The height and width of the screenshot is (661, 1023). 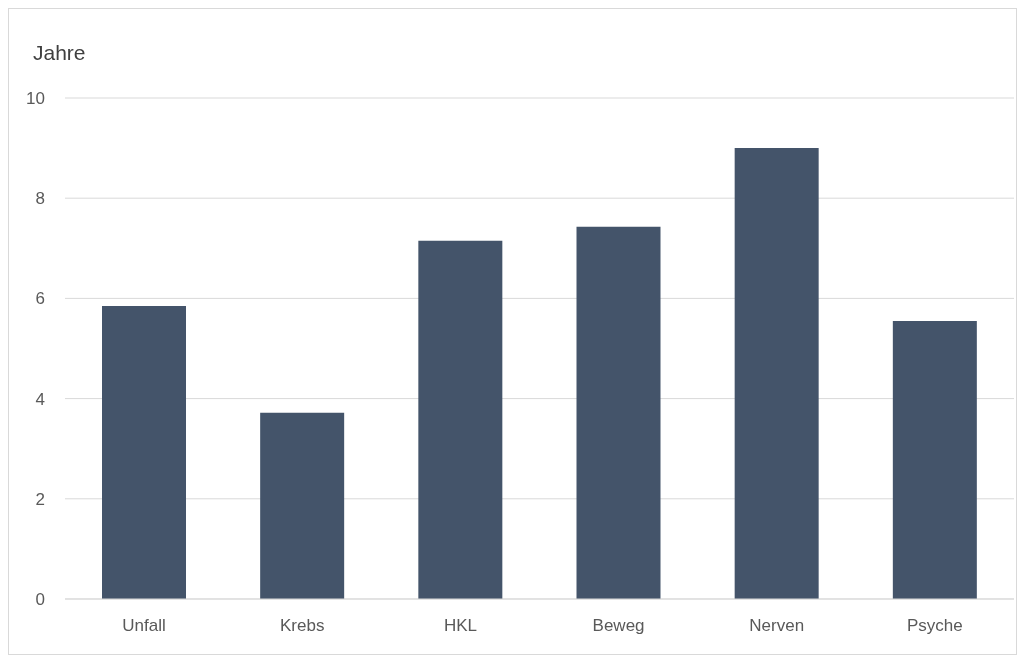 What do you see at coordinates (144, 626) in the screenshot?
I see `x-tick-label: Unfall` at bounding box center [144, 626].